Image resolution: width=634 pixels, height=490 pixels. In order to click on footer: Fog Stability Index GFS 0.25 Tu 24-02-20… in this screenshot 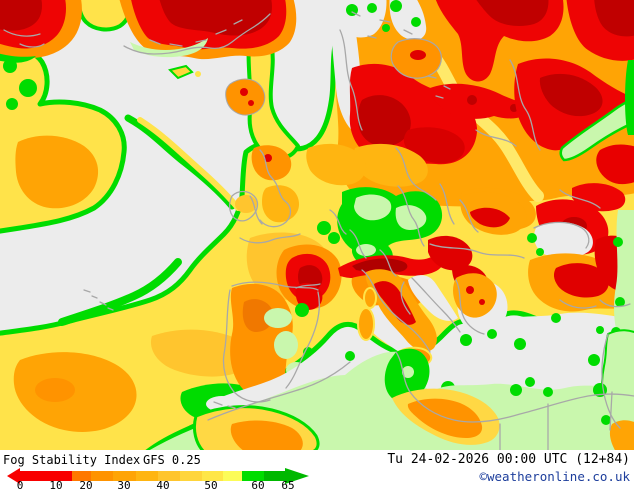, I will do `click(317, 470)`.